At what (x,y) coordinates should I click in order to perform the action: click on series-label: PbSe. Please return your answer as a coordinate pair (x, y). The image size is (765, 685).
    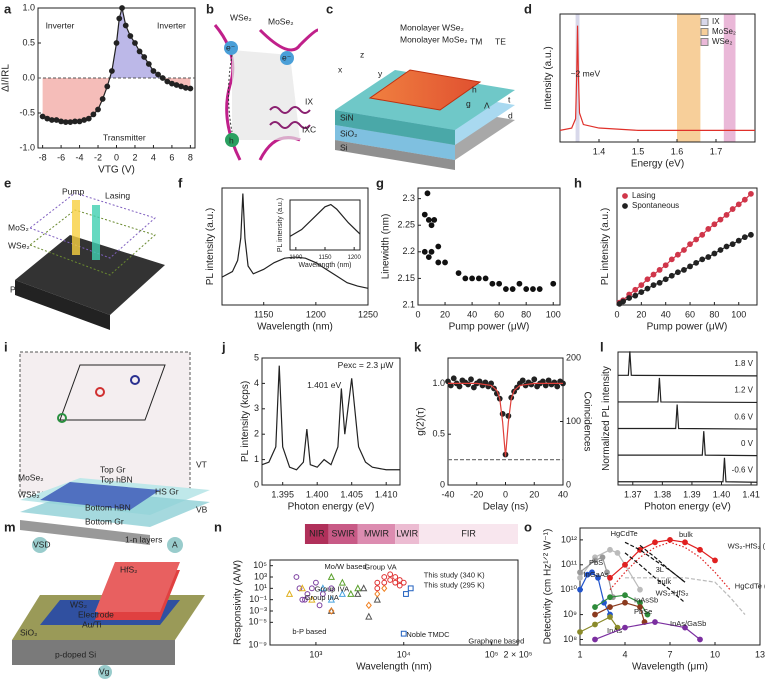
    Looking at the image, I should click on (643, 611).